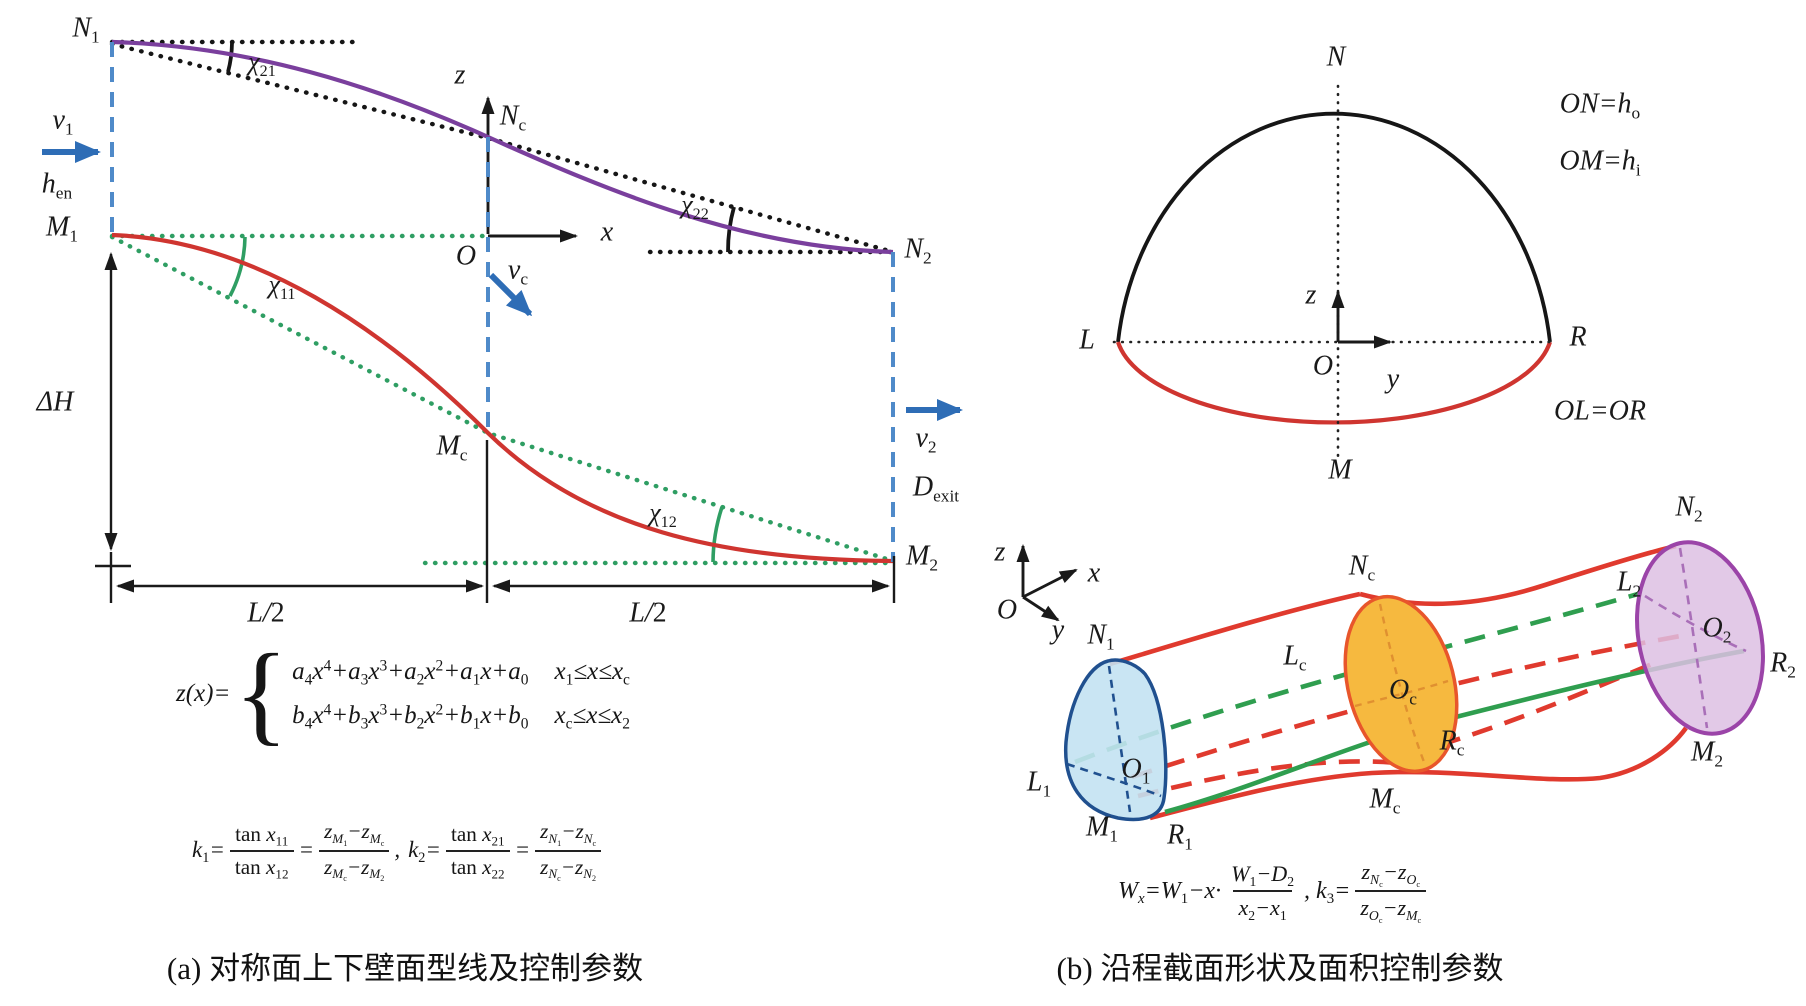  I want to click on label-chi12: χ12, so click(663, 514).